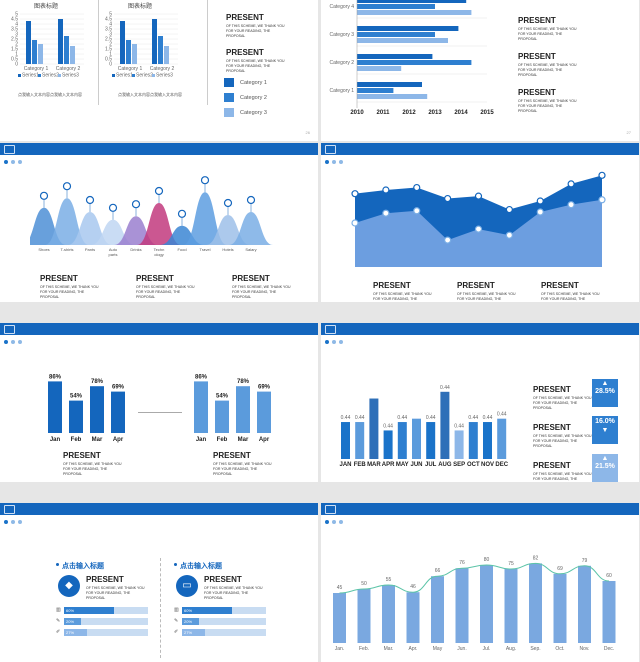 This screenshot has height=662, width=640. Describe the element at coordinates (67, 221) in the screenshot. I see `mountain-peak` at that location.